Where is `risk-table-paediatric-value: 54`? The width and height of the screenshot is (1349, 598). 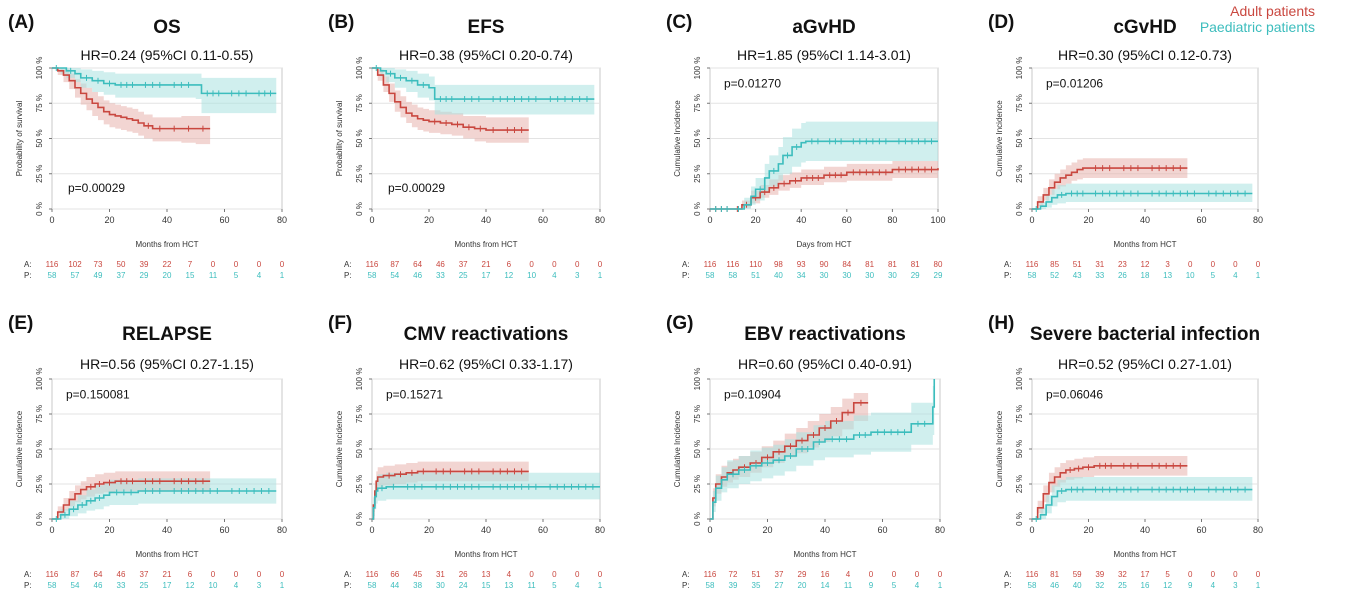 risk-table-paediatric-value: 54 is located at coordinates (394, 275).